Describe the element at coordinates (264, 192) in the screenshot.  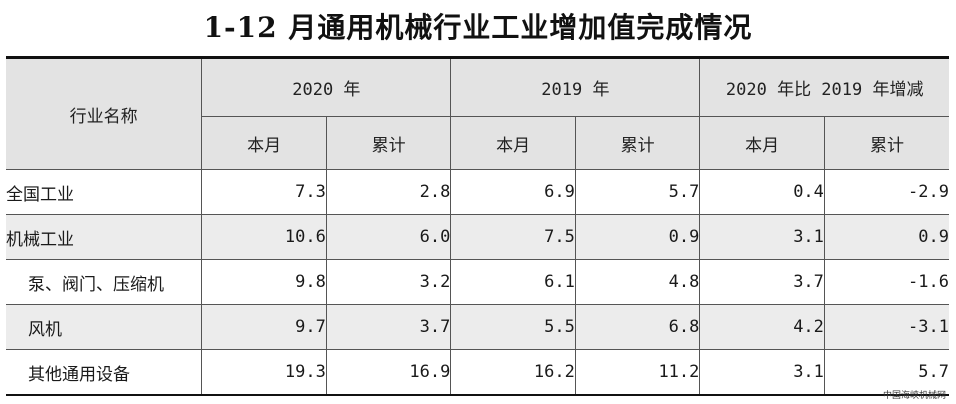
I see `cell-value: 7.3` at that location.